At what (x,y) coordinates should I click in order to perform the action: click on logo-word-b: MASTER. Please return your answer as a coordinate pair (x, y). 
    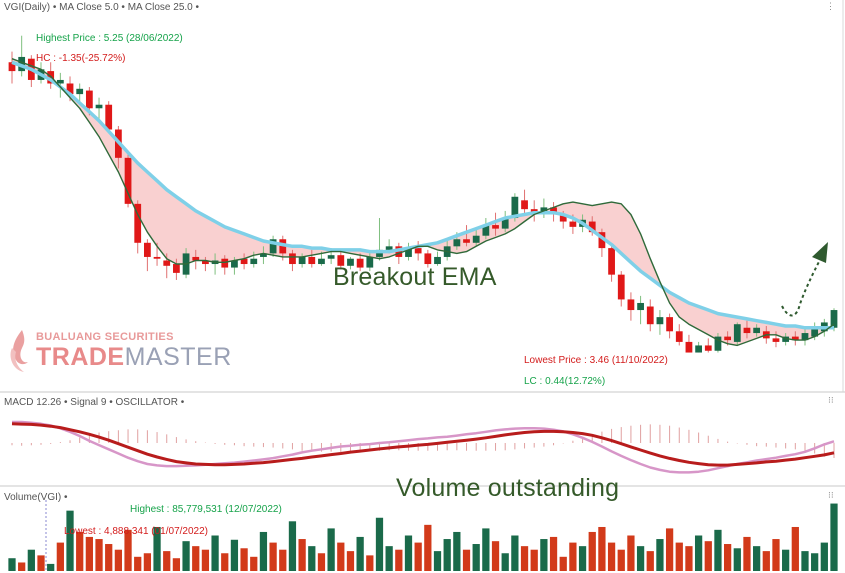
    Looking at the image, I should click on (178, 357).